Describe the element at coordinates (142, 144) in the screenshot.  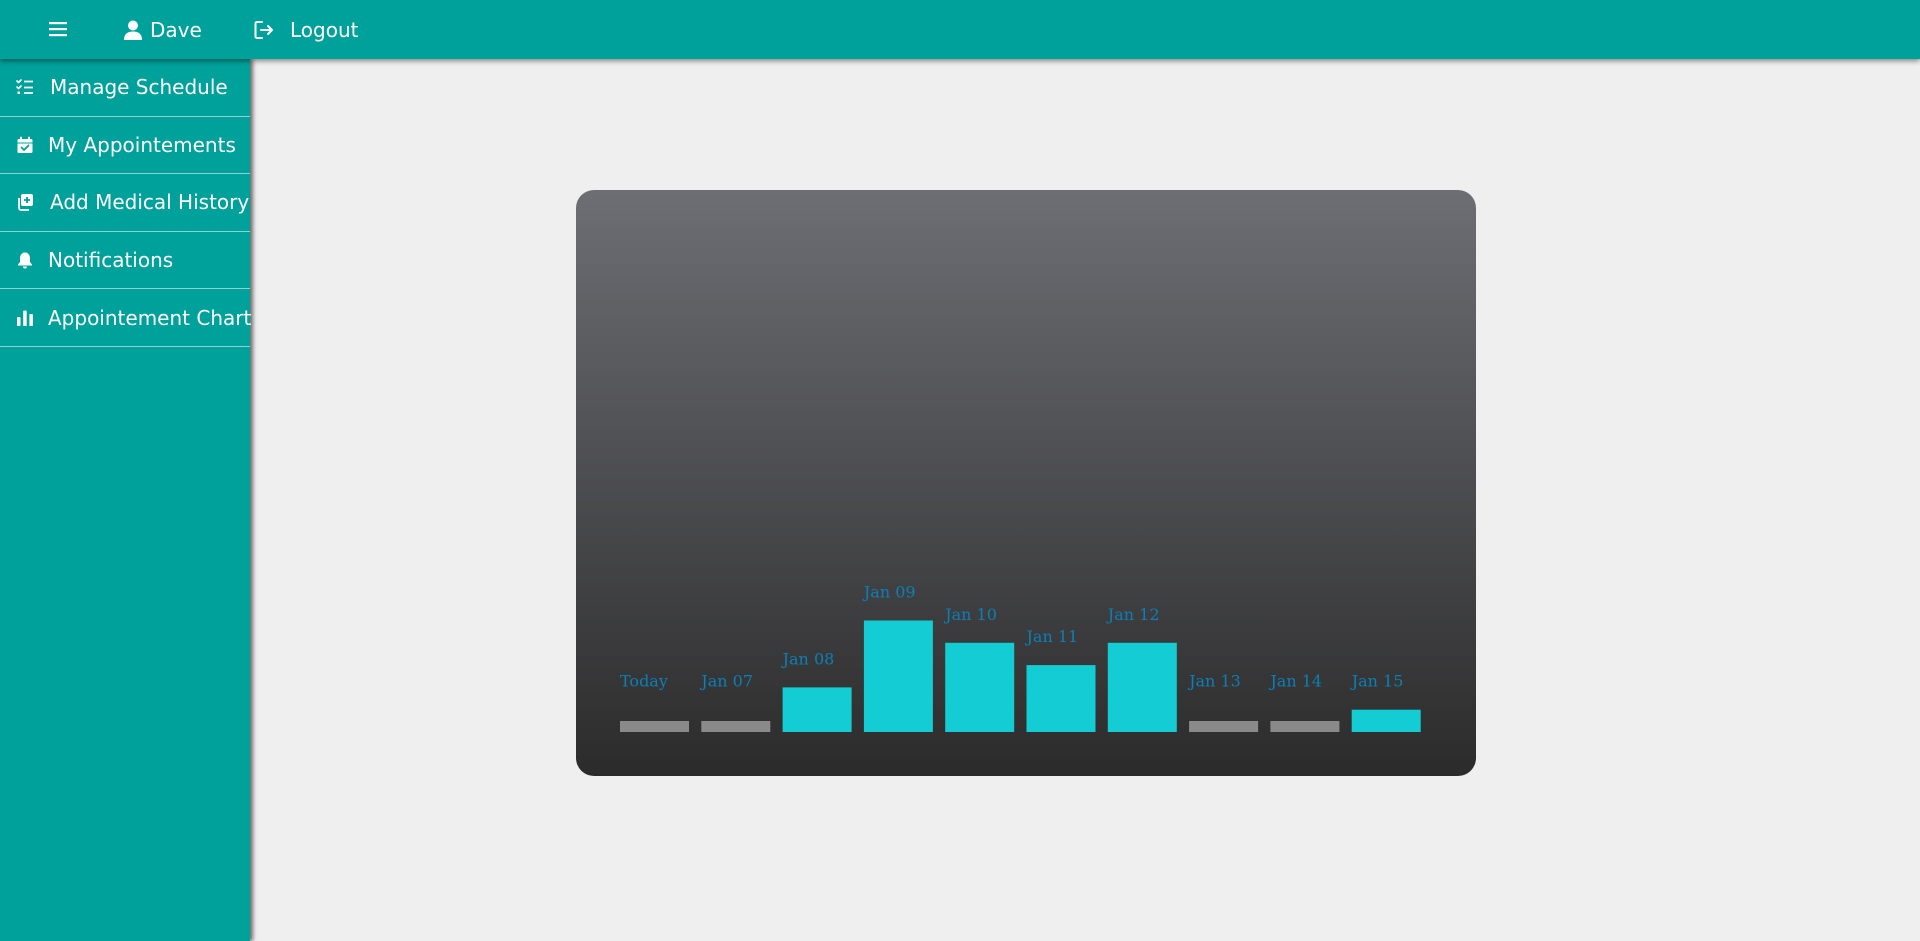
I see `sidebar-item-label: My Appointements` at that location.